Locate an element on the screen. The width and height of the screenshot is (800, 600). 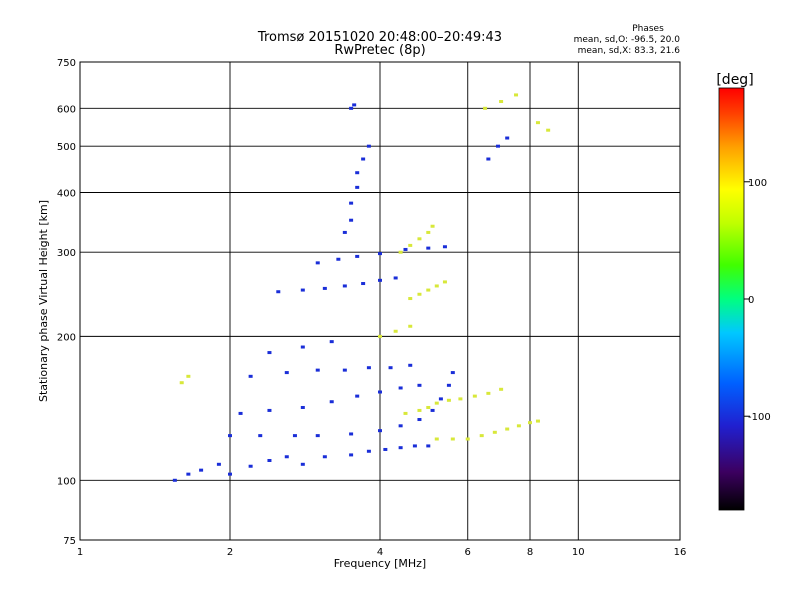
colorbar: [deg] -100 0 100 is located at coordinates (743, 291).